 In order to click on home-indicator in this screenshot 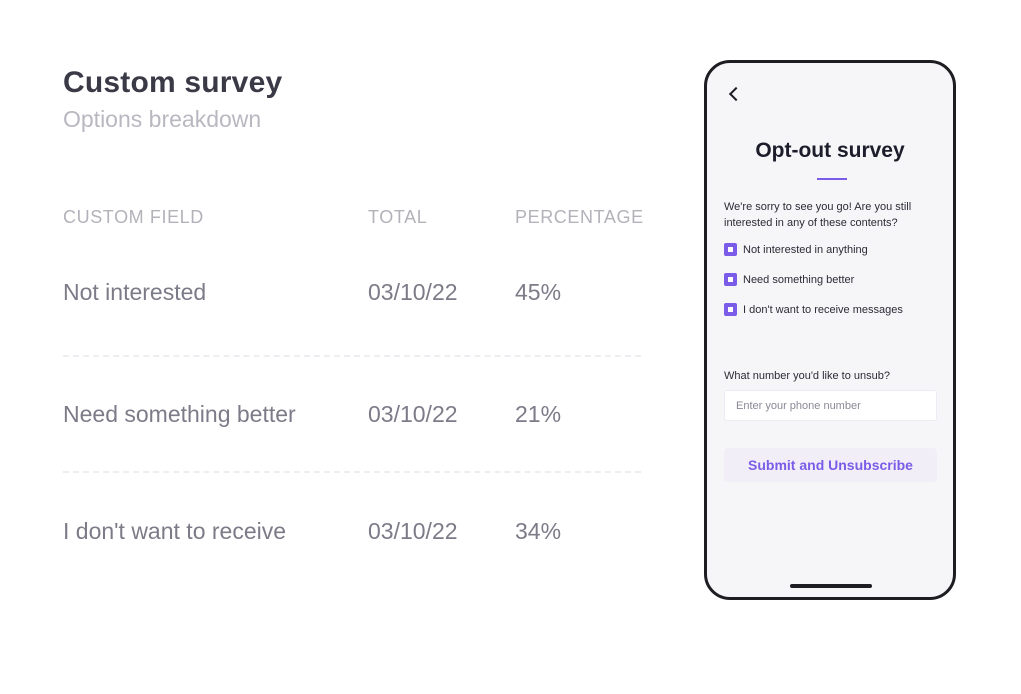, I will do `click(831, 586)`.